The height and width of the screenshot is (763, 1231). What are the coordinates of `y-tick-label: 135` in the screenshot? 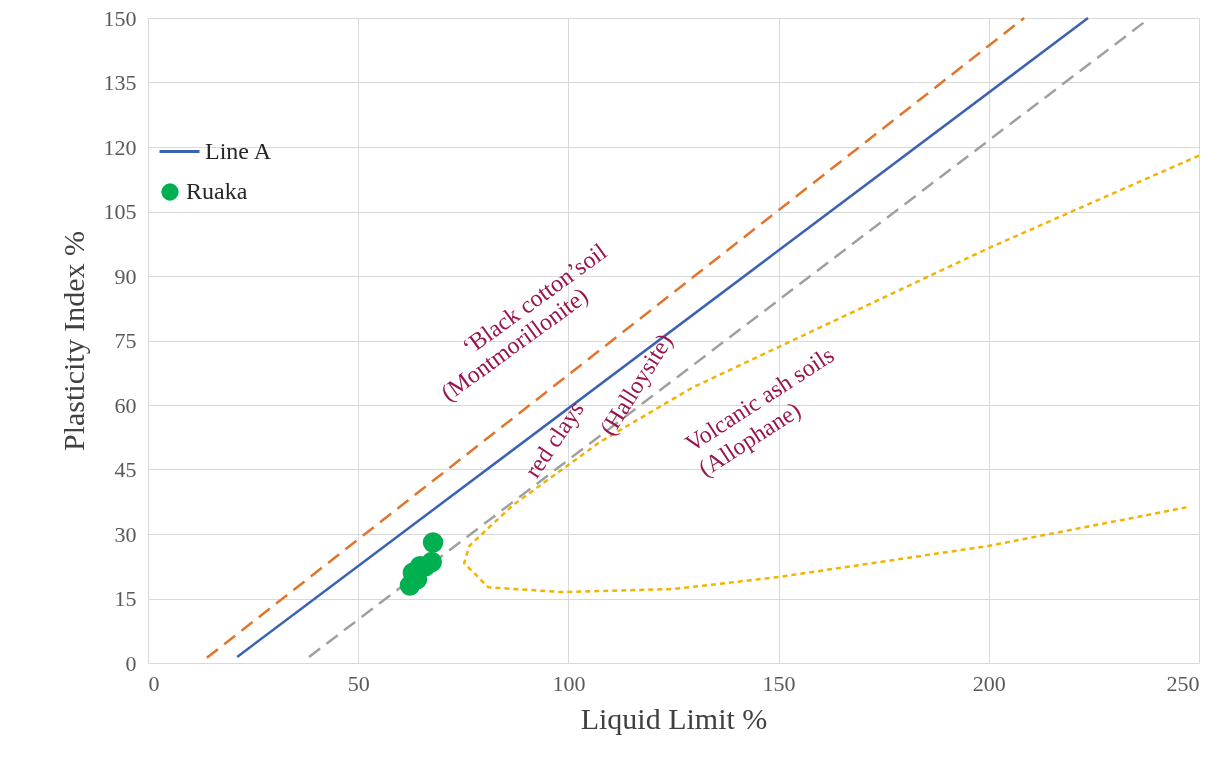 It's located at (120, 82).